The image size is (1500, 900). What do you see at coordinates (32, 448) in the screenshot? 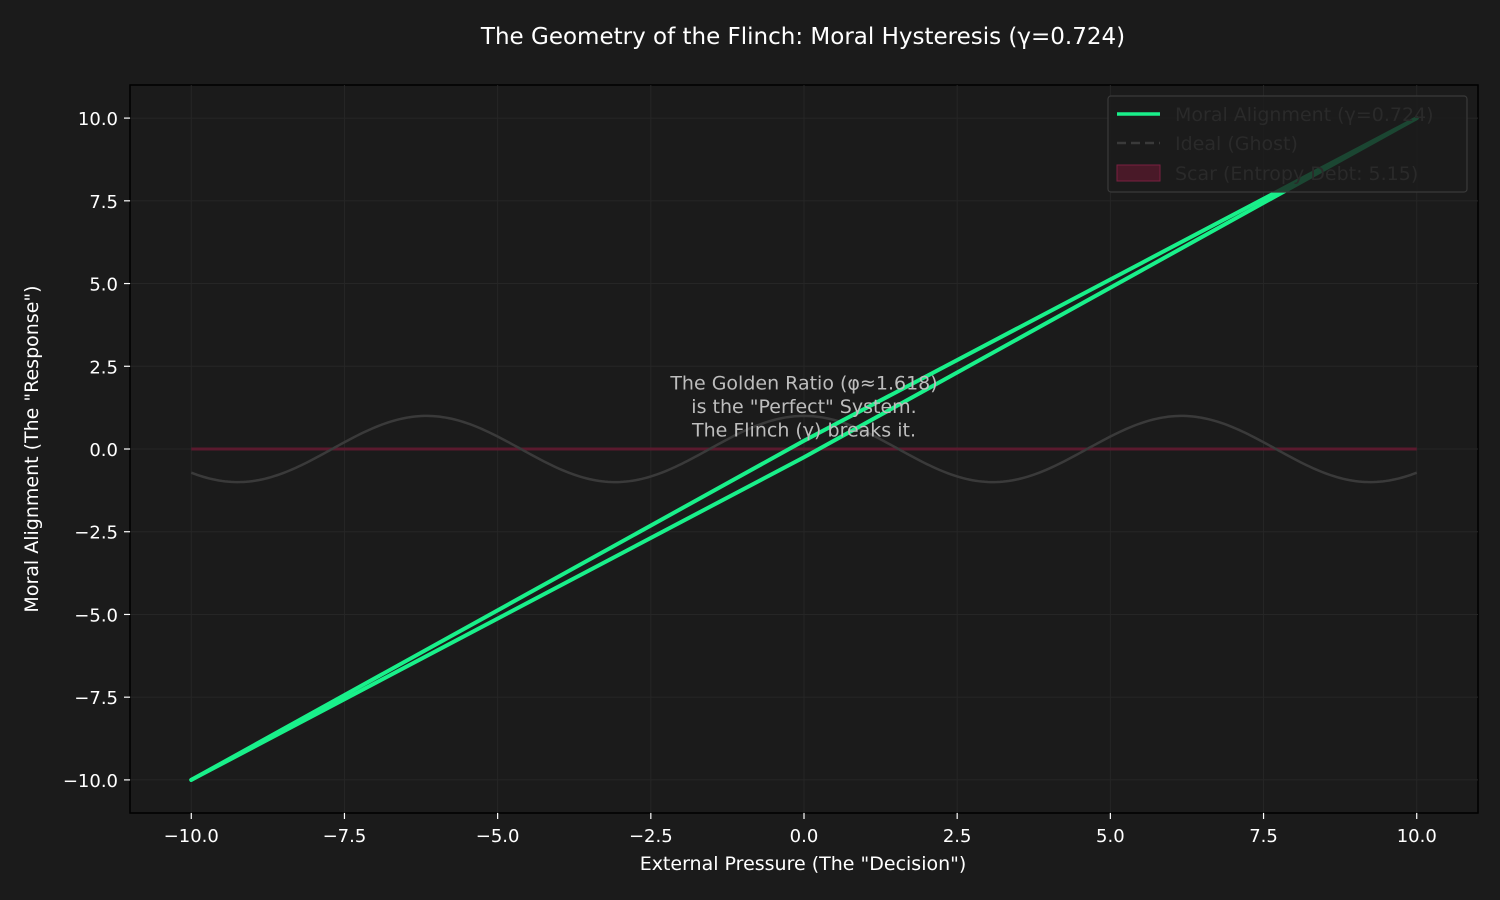
I see `y-axis-label: Moral Alignment (The "Response")` at bounding box center [32, 448].